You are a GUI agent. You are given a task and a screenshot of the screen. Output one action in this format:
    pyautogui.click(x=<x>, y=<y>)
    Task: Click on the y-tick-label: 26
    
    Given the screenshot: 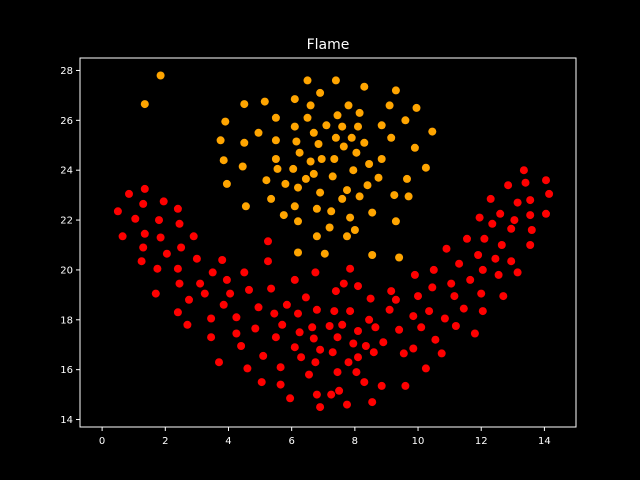 What is the action you would take?
    pyautogui.click(x=66, y=121)
    